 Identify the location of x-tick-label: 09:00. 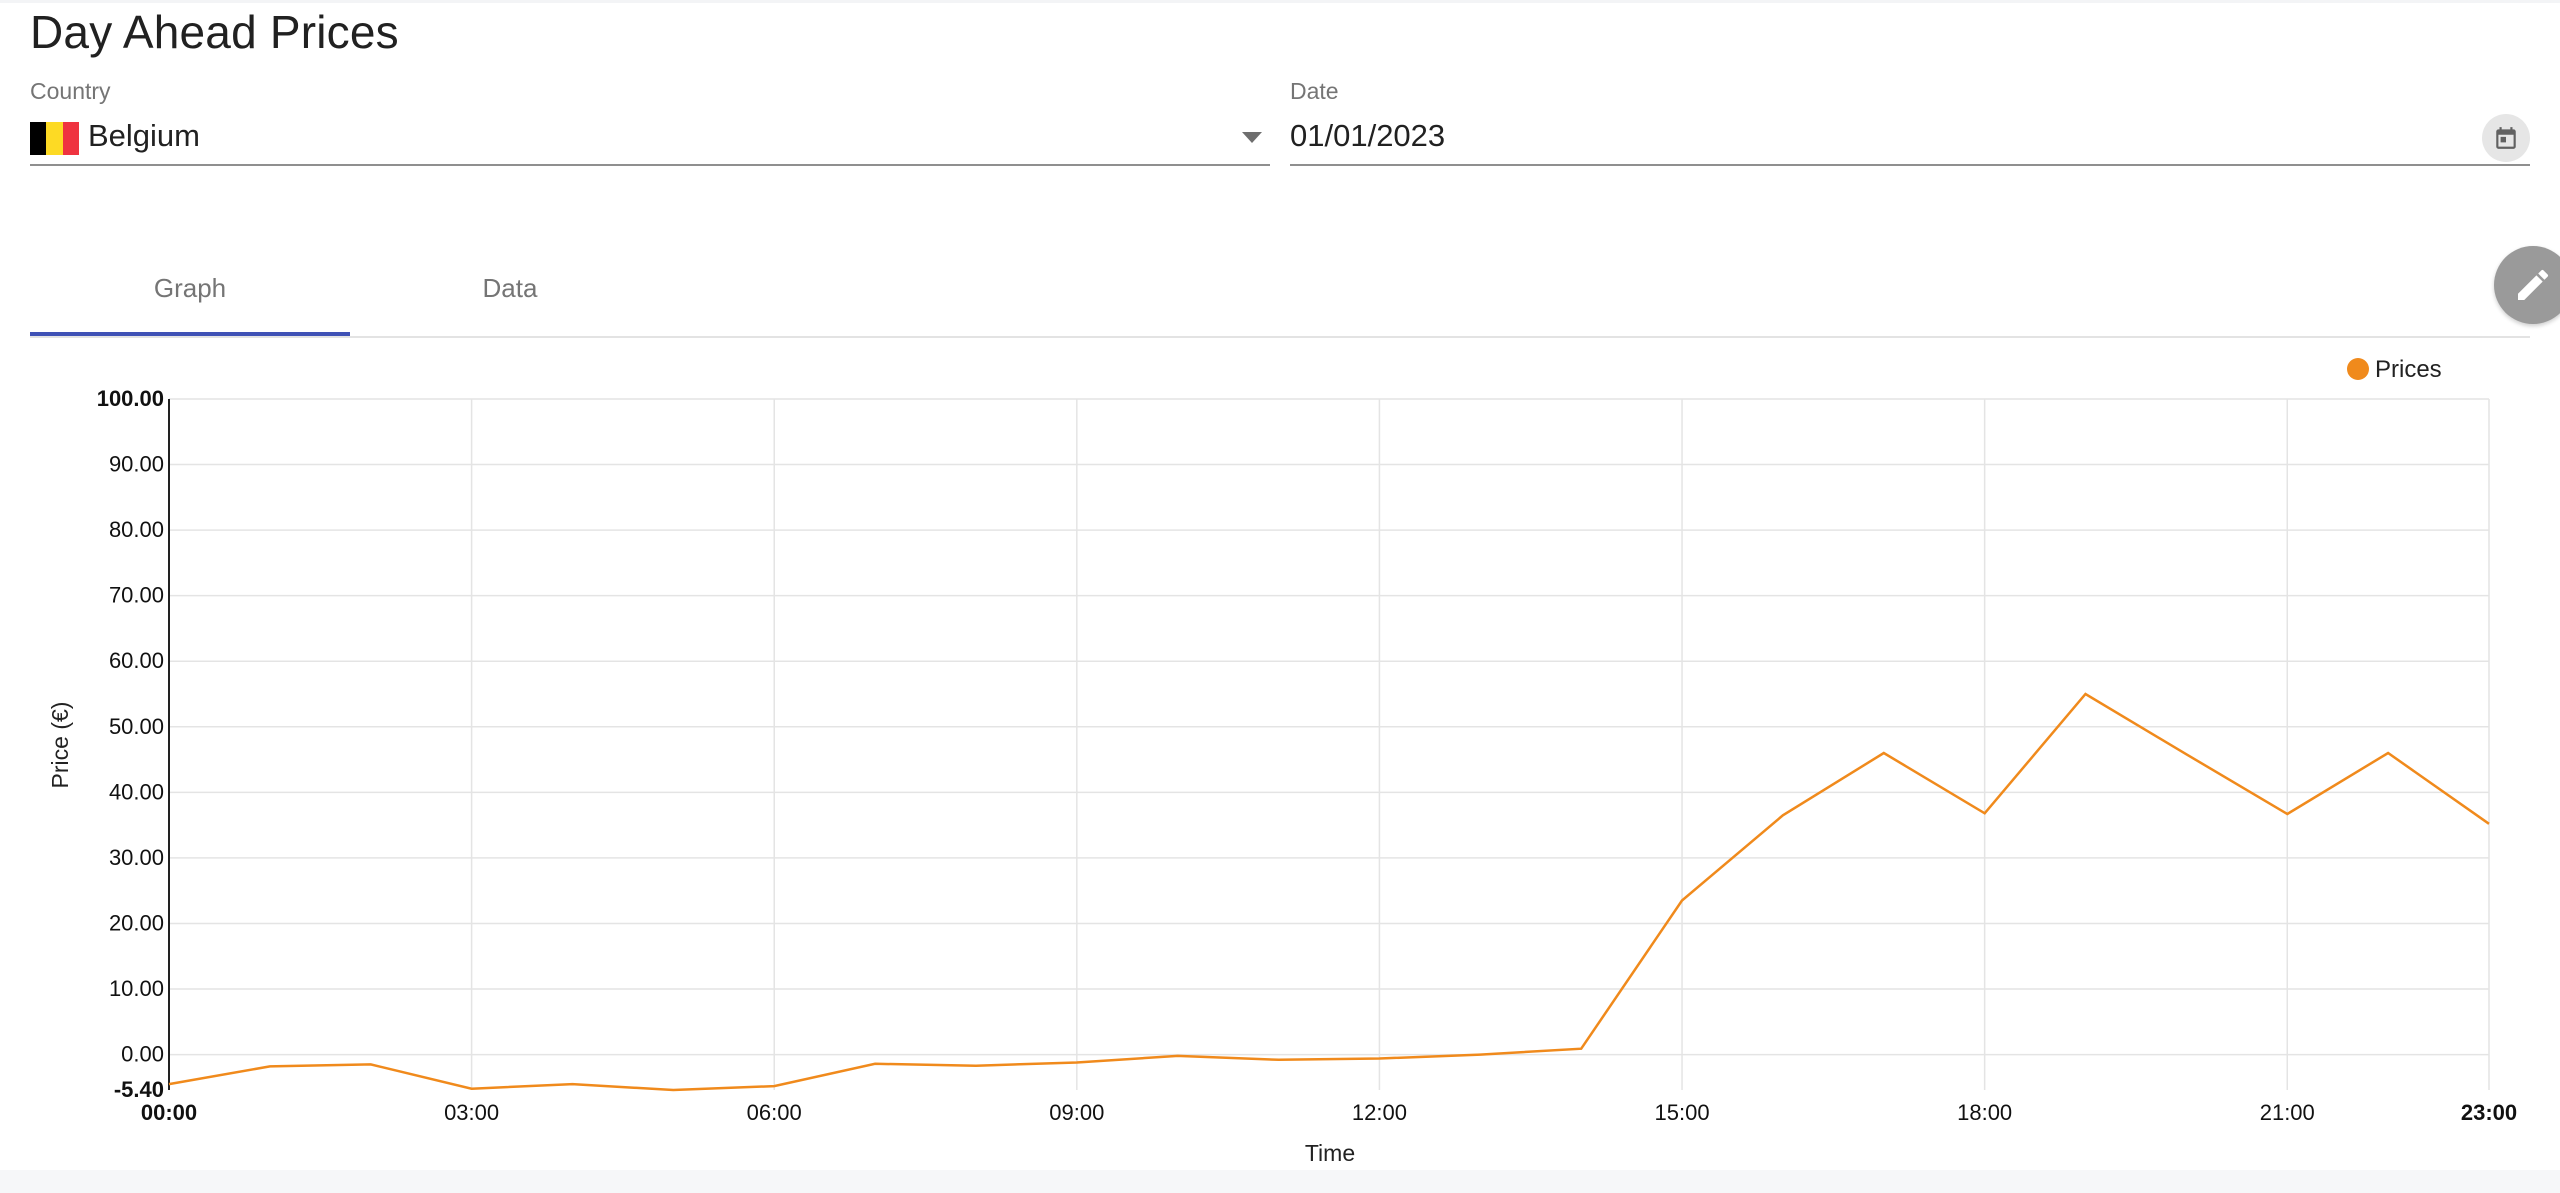
(1076, 1112).